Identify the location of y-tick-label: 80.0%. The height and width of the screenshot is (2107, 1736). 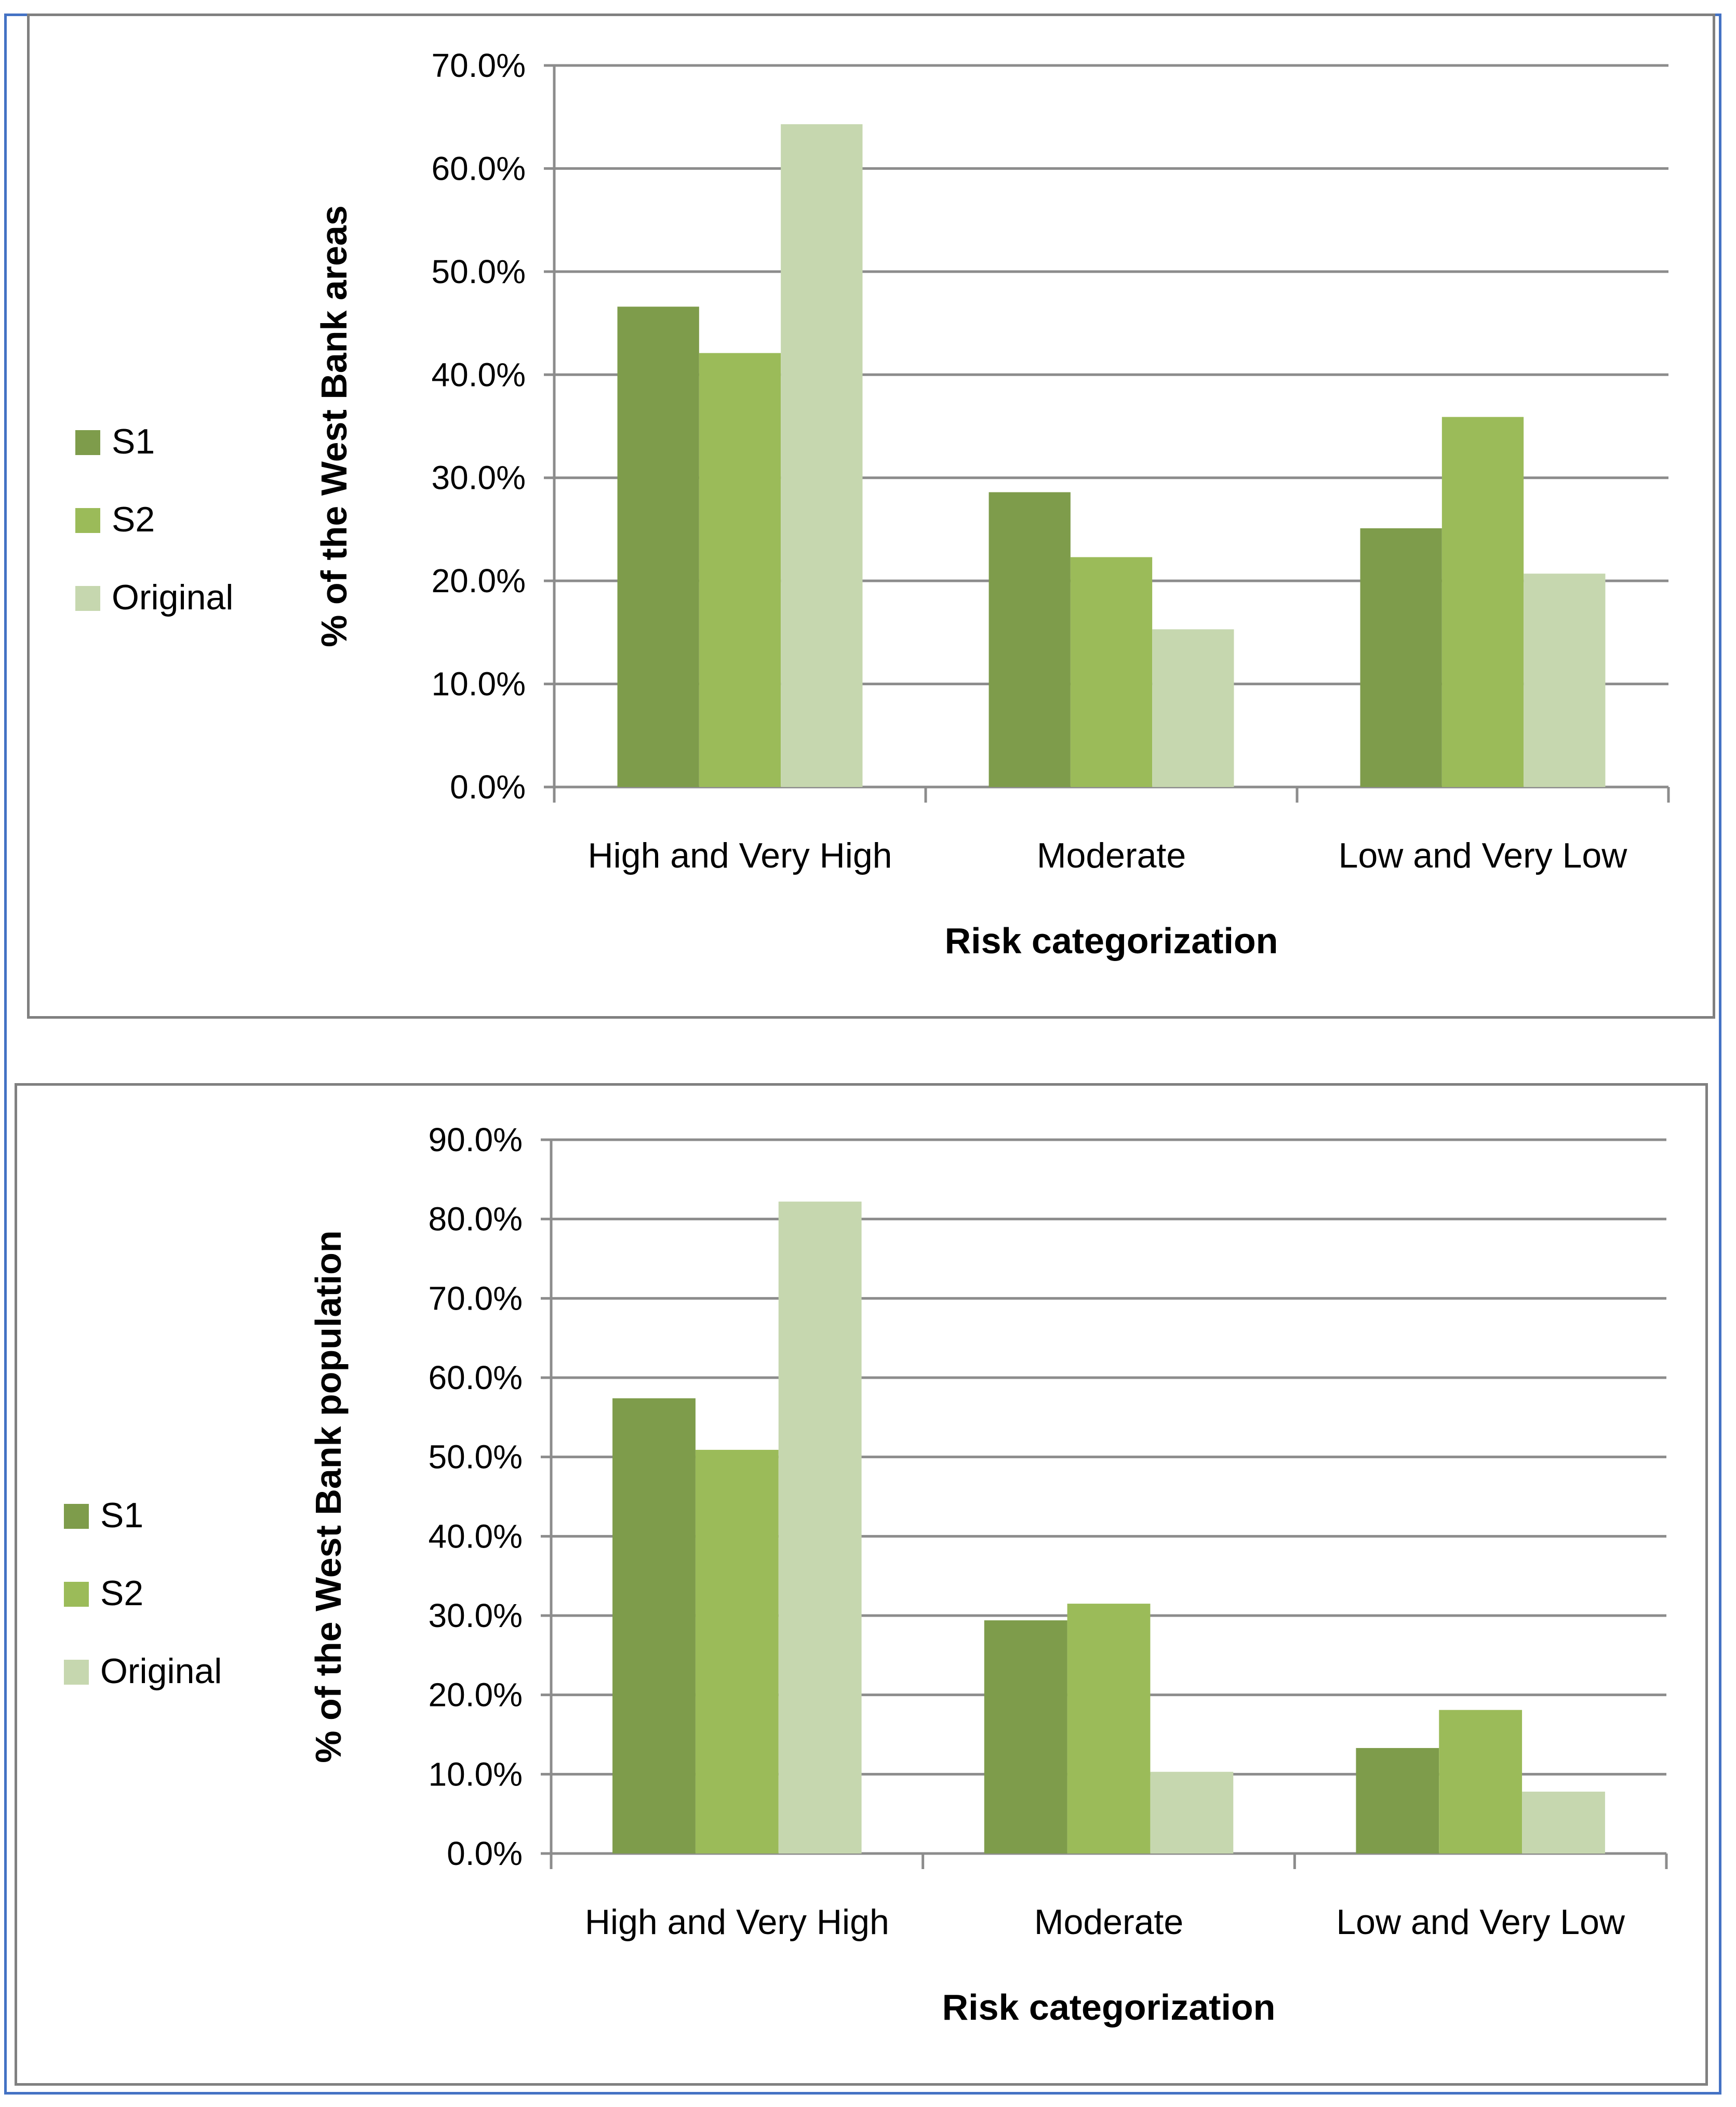
(476, 1219).